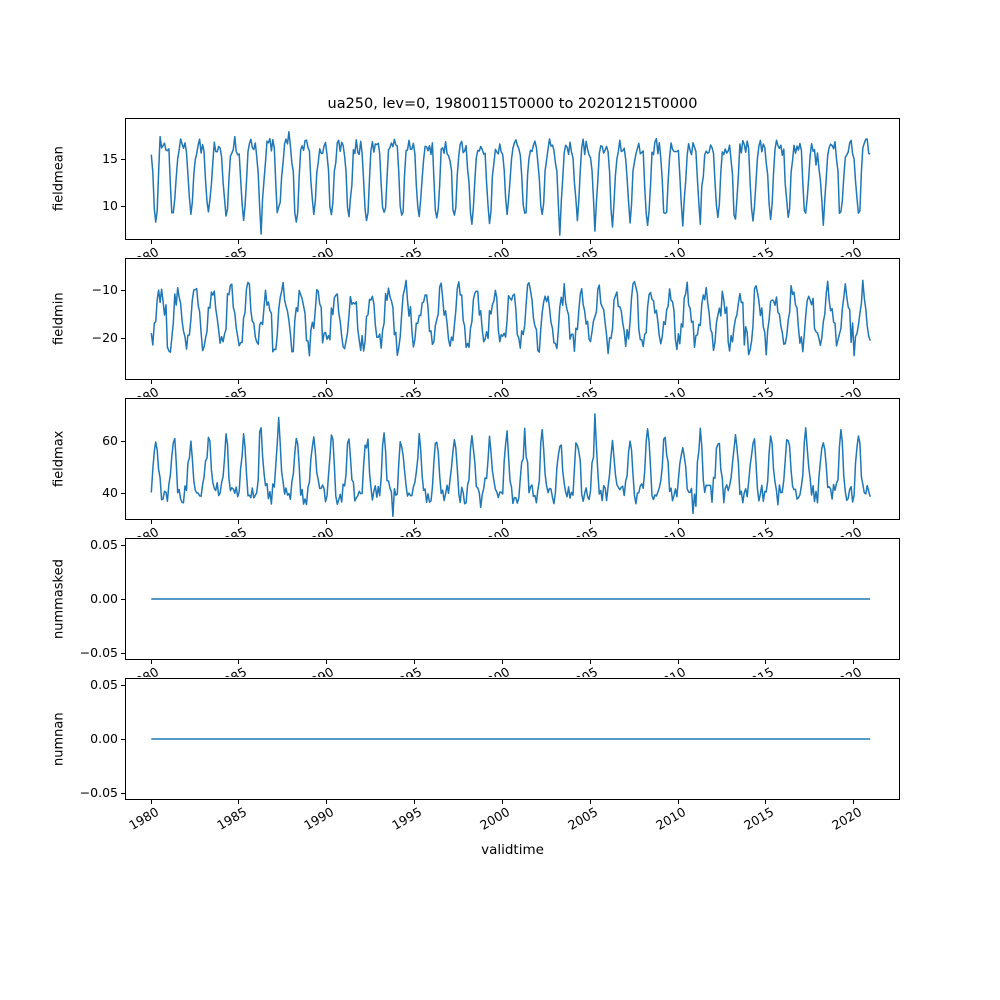 The width and height of the screenshot is (1000, 1000). I want to click on y-axis-label-fieldmax: fieldmax, so click(59, 459).